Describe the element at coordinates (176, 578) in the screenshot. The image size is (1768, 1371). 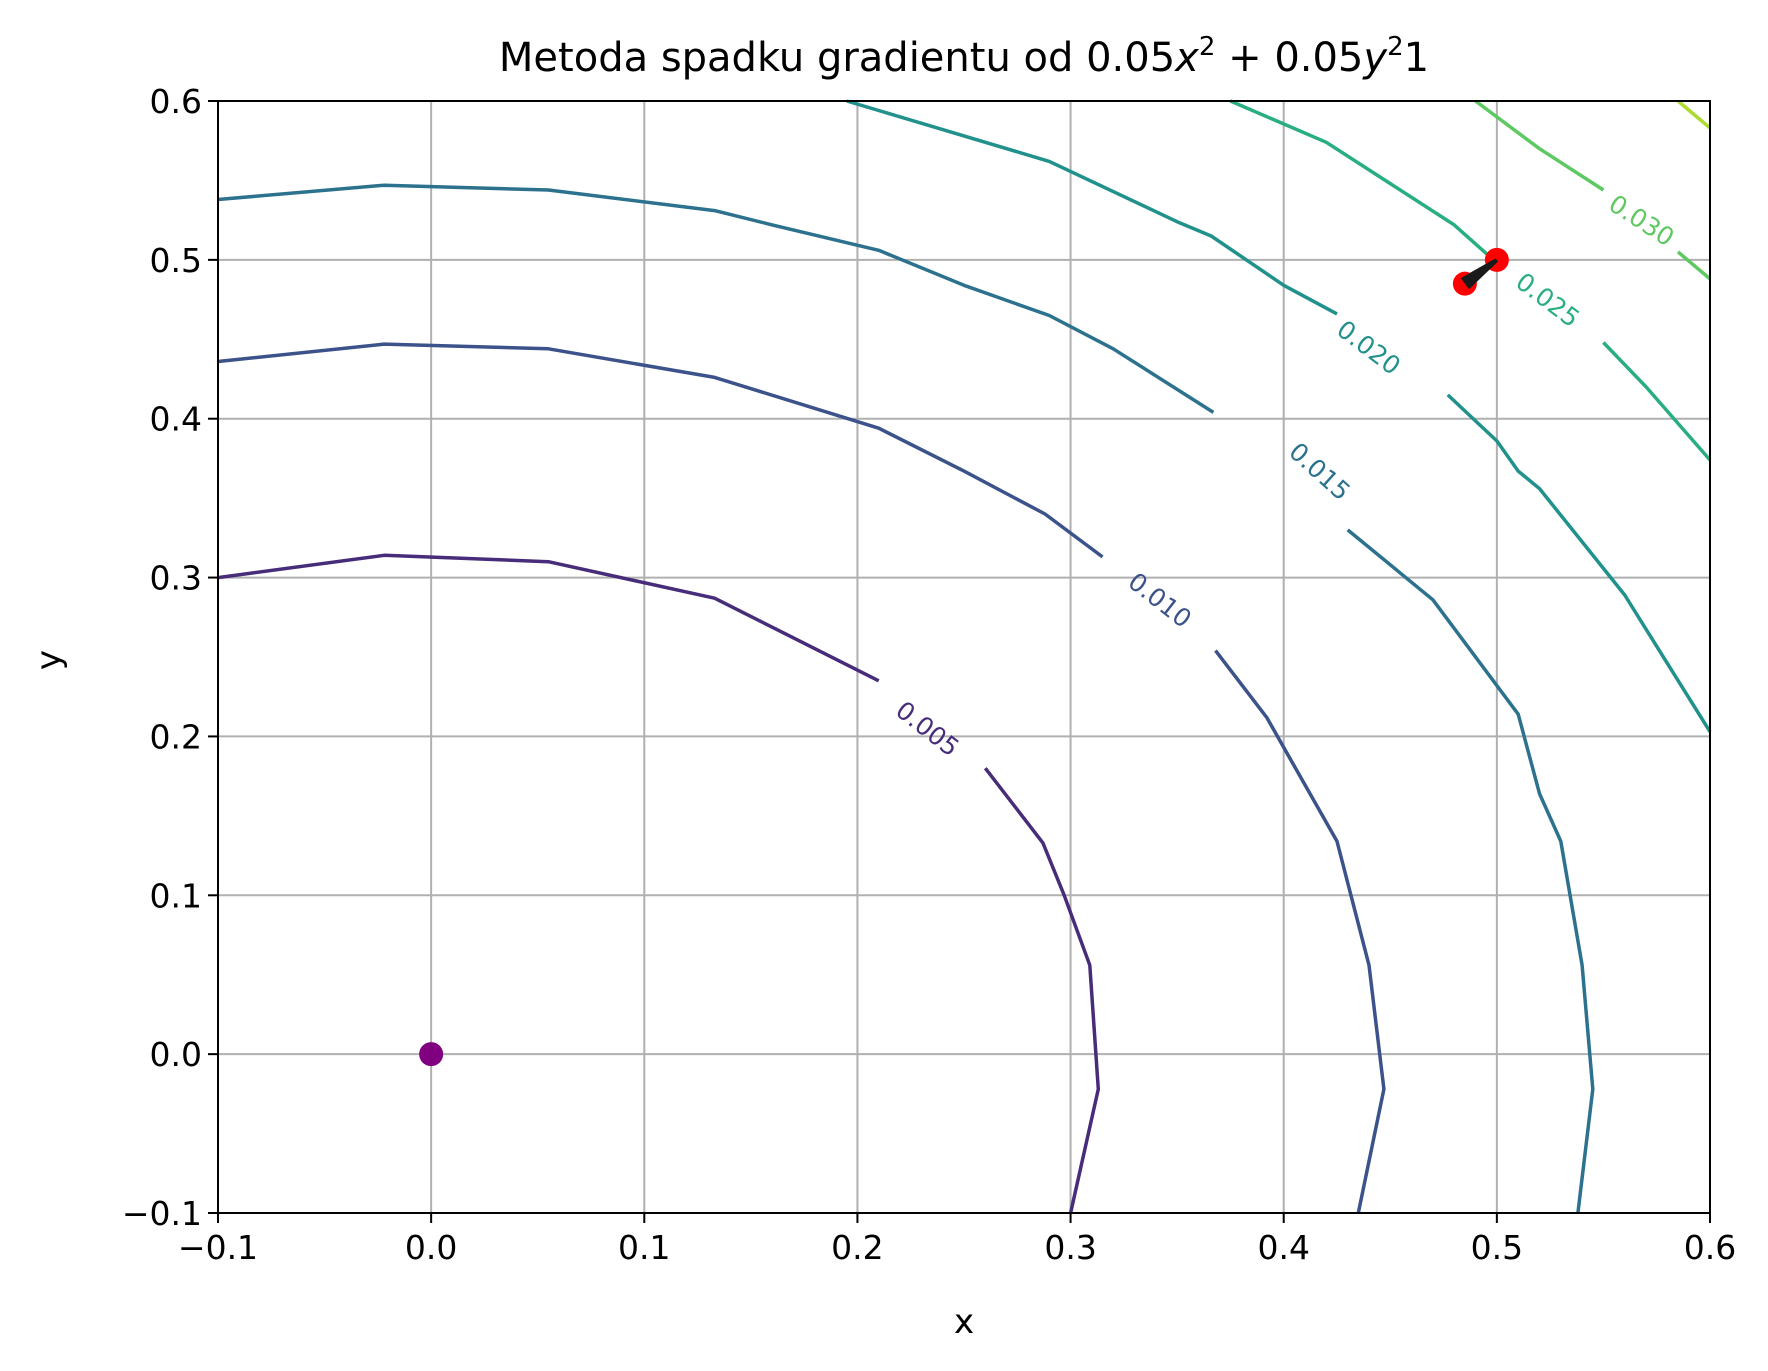
I see `y-tick-label: 0.3` at that location.